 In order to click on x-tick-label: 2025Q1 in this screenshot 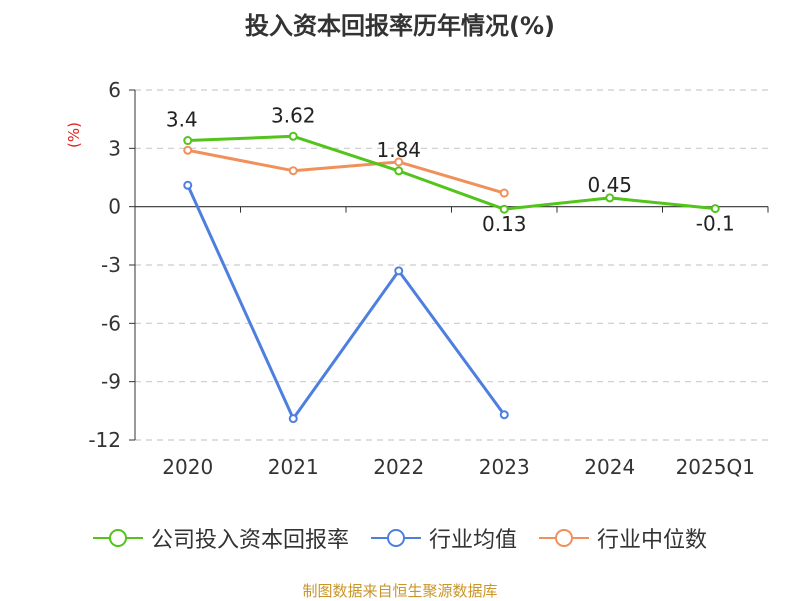, I will do `click(715, 467)`.